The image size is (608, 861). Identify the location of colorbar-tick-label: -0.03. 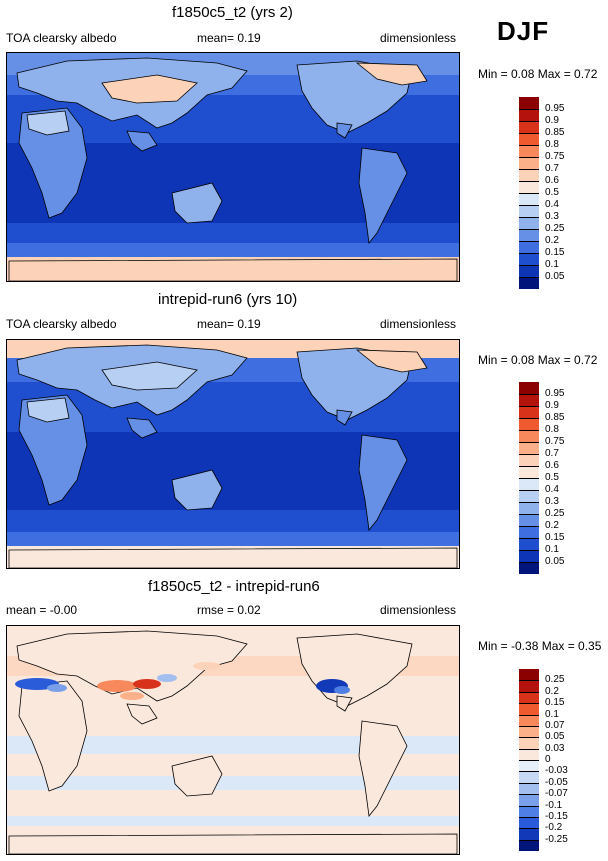
(556, 771).